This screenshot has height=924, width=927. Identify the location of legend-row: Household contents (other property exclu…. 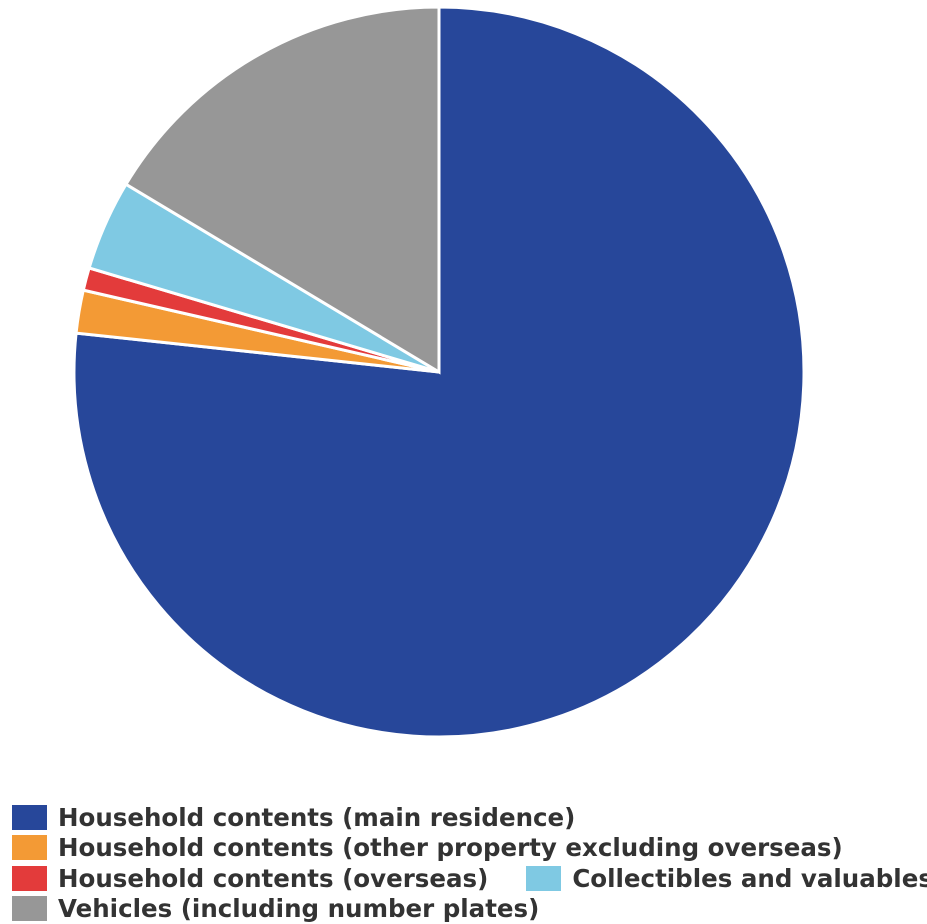
(469, 848).